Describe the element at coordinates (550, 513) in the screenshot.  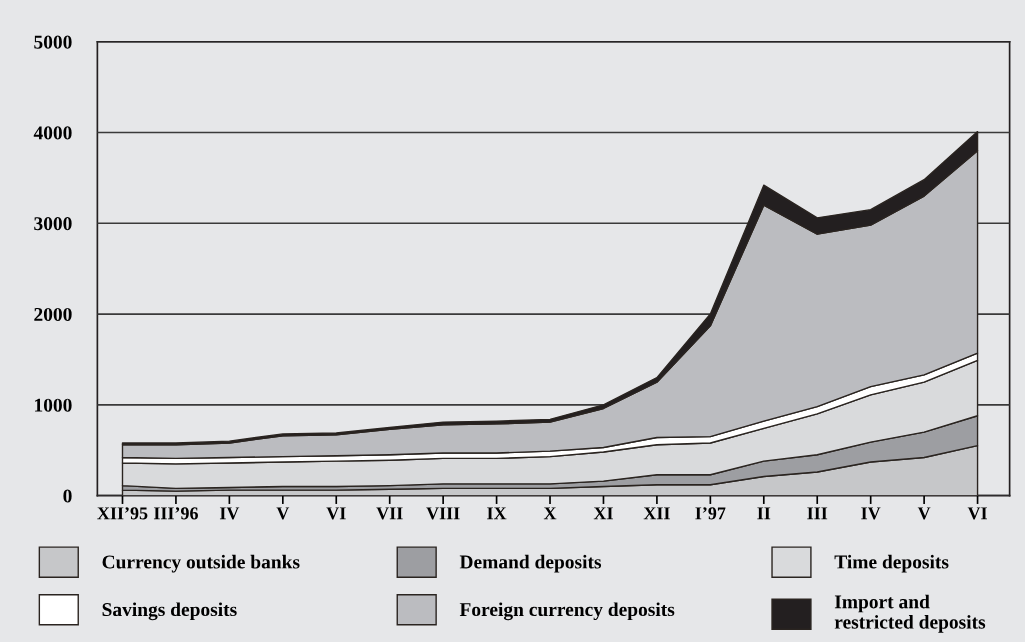
I see `x-tick-label: X` at that location.